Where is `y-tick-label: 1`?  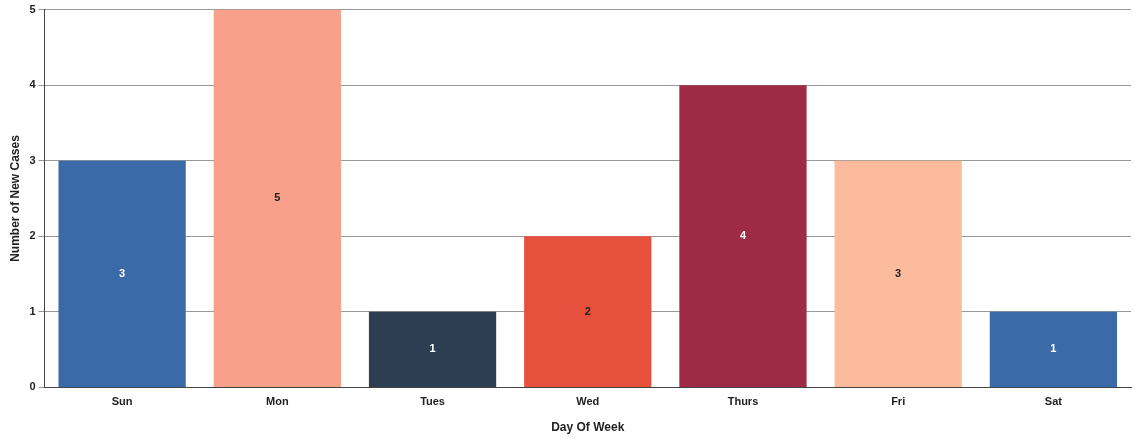
y-tick-label: 1 is located at coordinates (32, 310).